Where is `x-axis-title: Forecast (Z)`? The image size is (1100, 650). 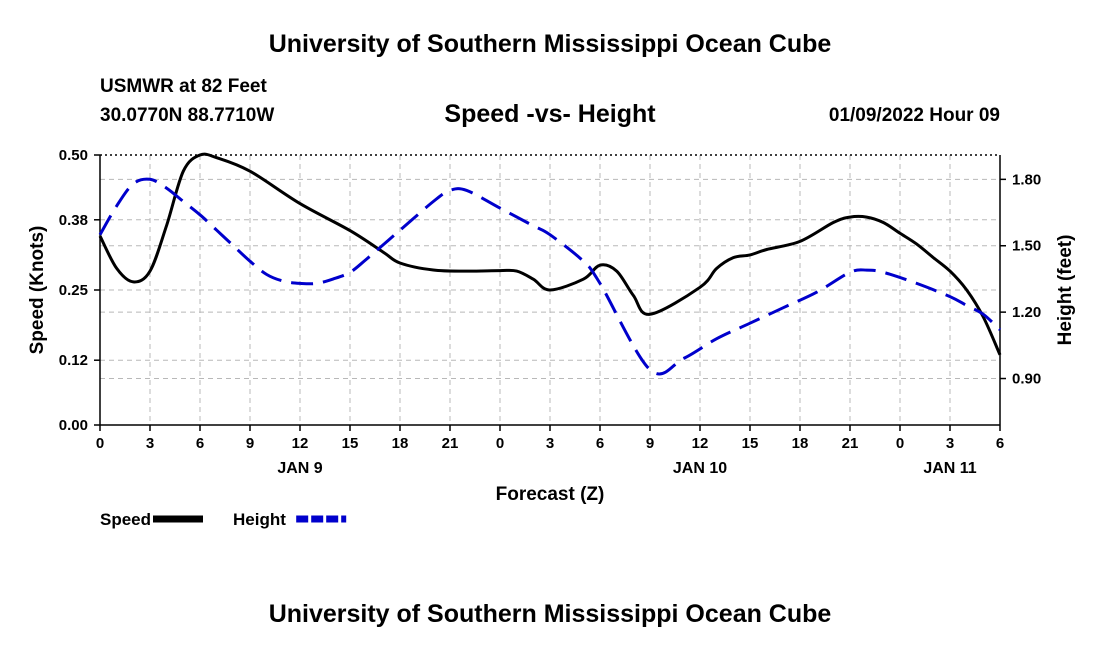
x-axis-title: Forecast (Z) is located at coordinates (550, 494).